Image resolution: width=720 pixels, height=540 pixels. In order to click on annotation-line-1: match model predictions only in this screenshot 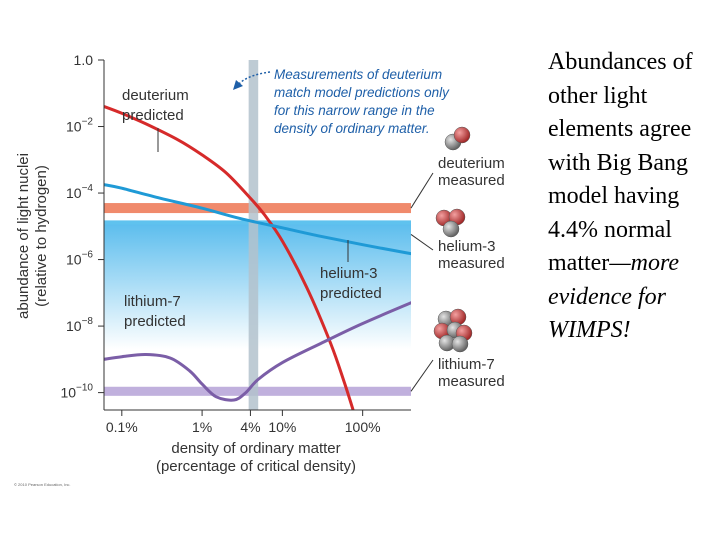, I will do `click(362, 92)`.